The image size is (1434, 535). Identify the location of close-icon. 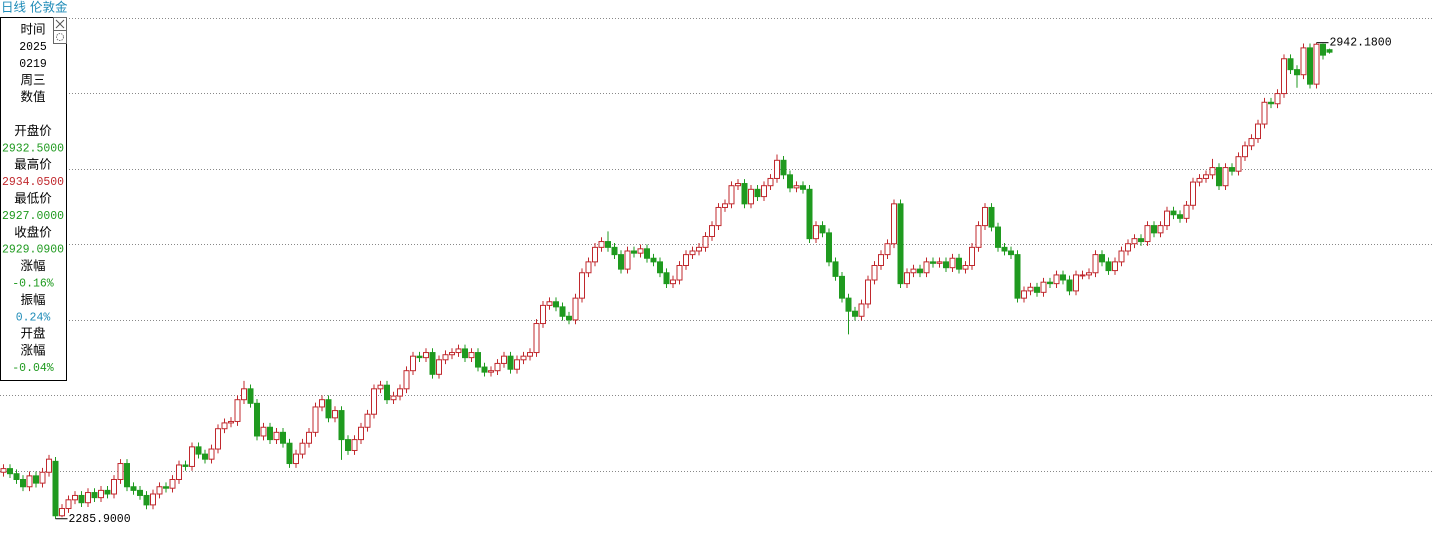
(60, 24).